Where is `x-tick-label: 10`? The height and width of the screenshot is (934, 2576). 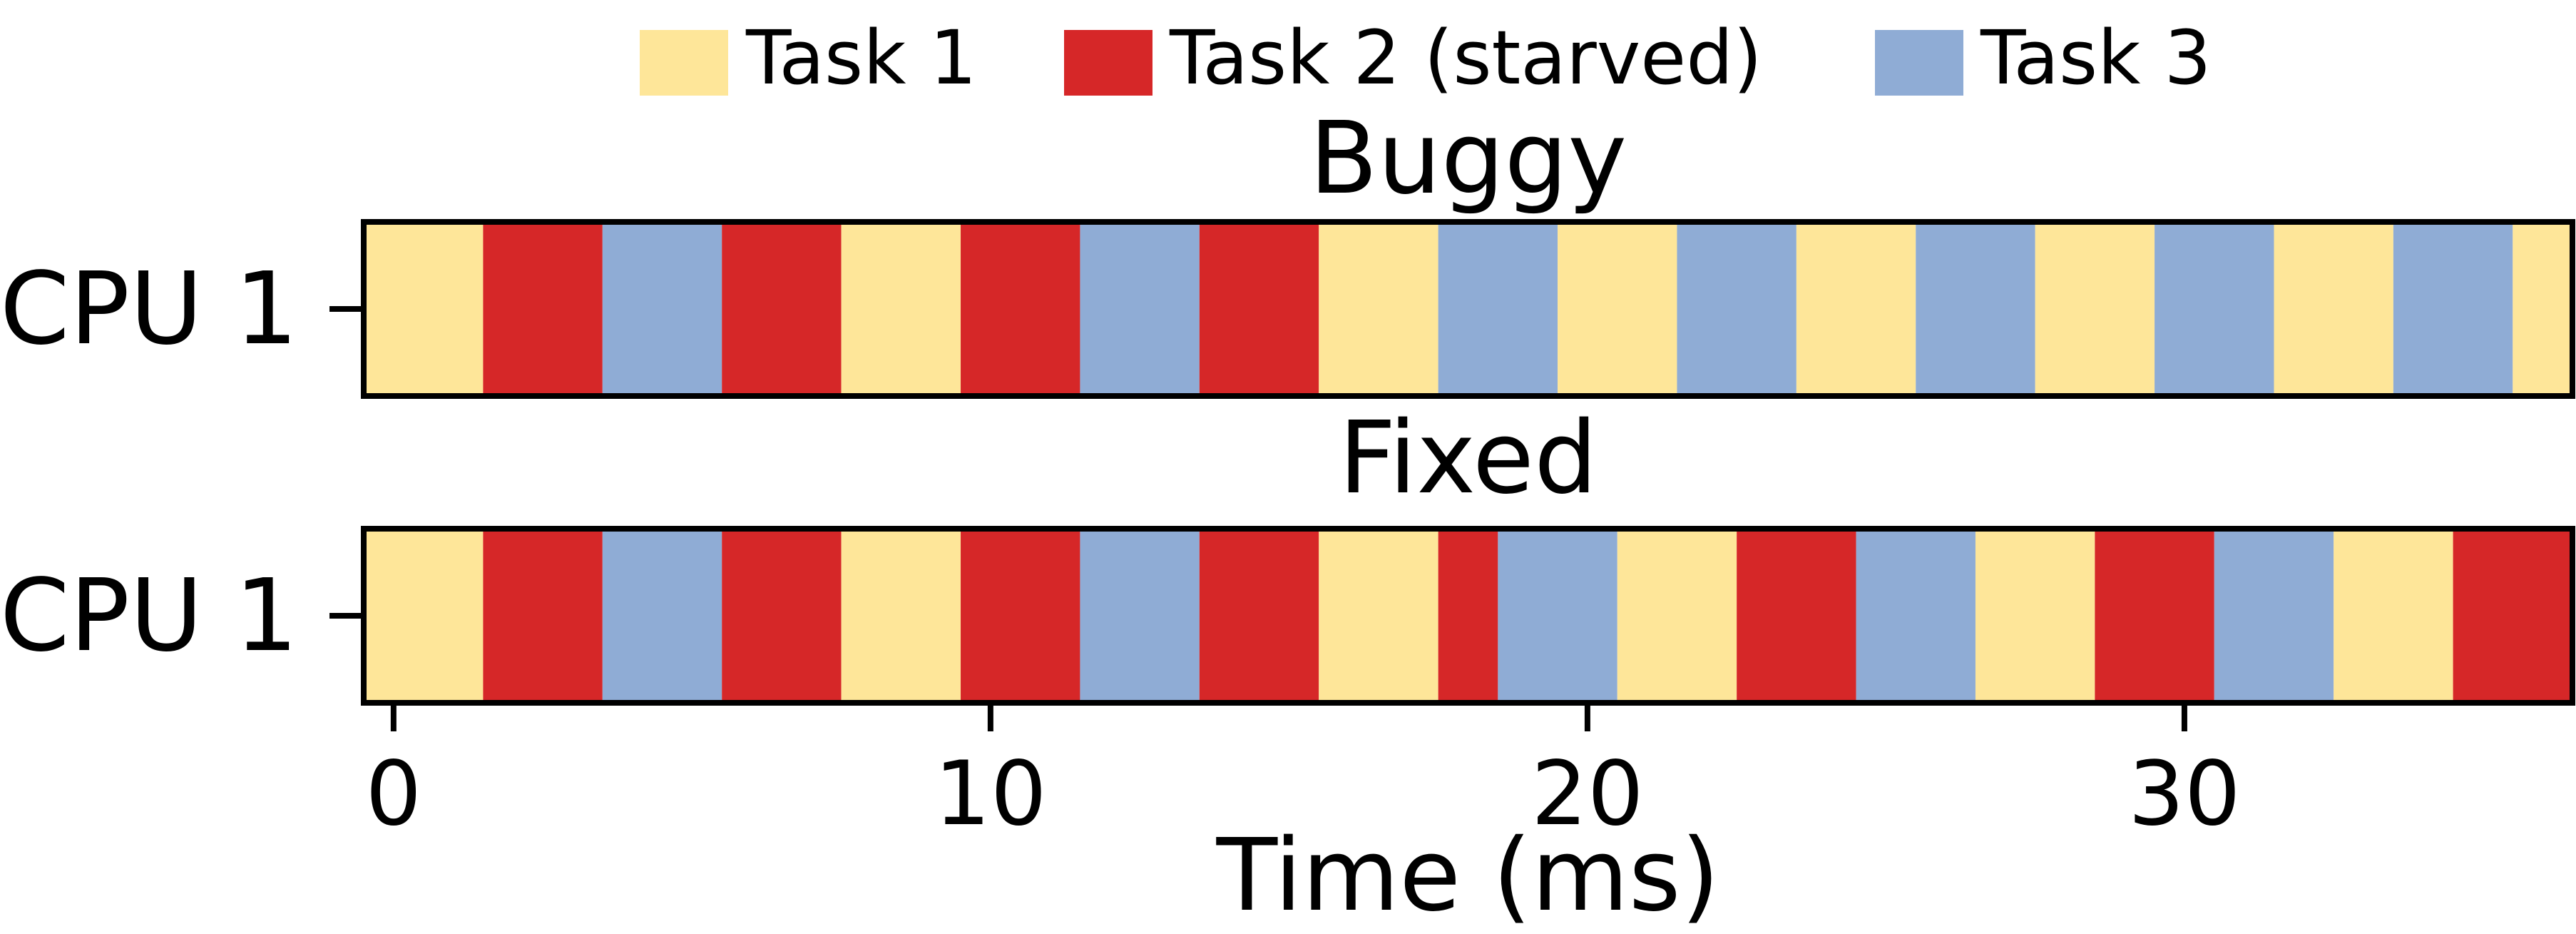 x-tick-label: 10 is located at coordinates (991, 794).